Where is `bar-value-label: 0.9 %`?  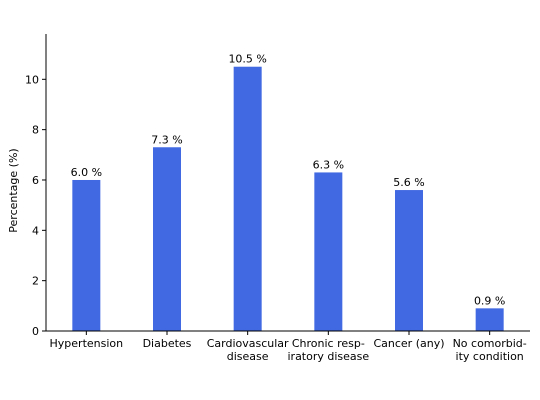 bar-value-label: 0.9 % is located at coordinates (489, 300).